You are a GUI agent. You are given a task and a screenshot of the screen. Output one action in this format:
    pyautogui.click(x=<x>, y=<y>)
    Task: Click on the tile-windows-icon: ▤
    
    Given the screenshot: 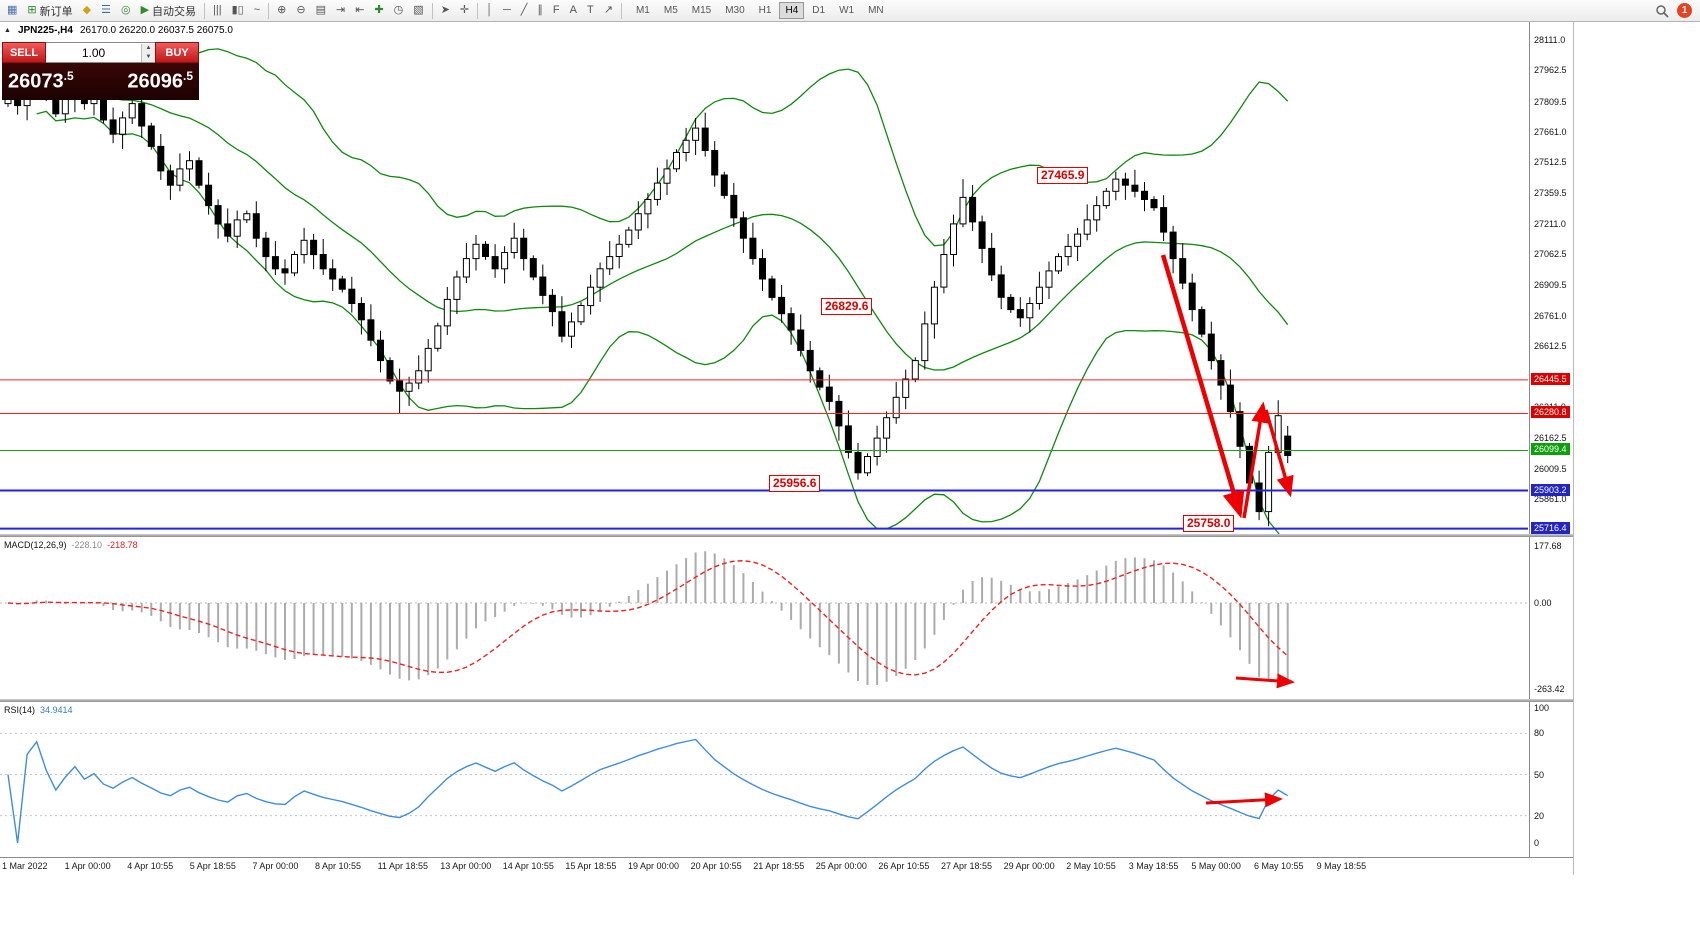 What is the action you would take?
    pyautogui.click(x=321, y=10)
    